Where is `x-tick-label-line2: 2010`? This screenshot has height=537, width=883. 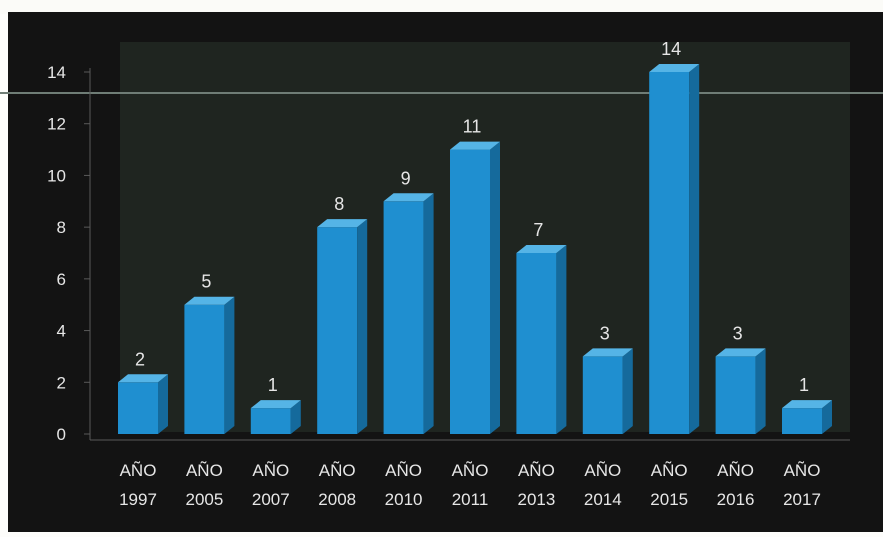
x-tick-label-line2: 2010 is located at coordinates (404, 499).